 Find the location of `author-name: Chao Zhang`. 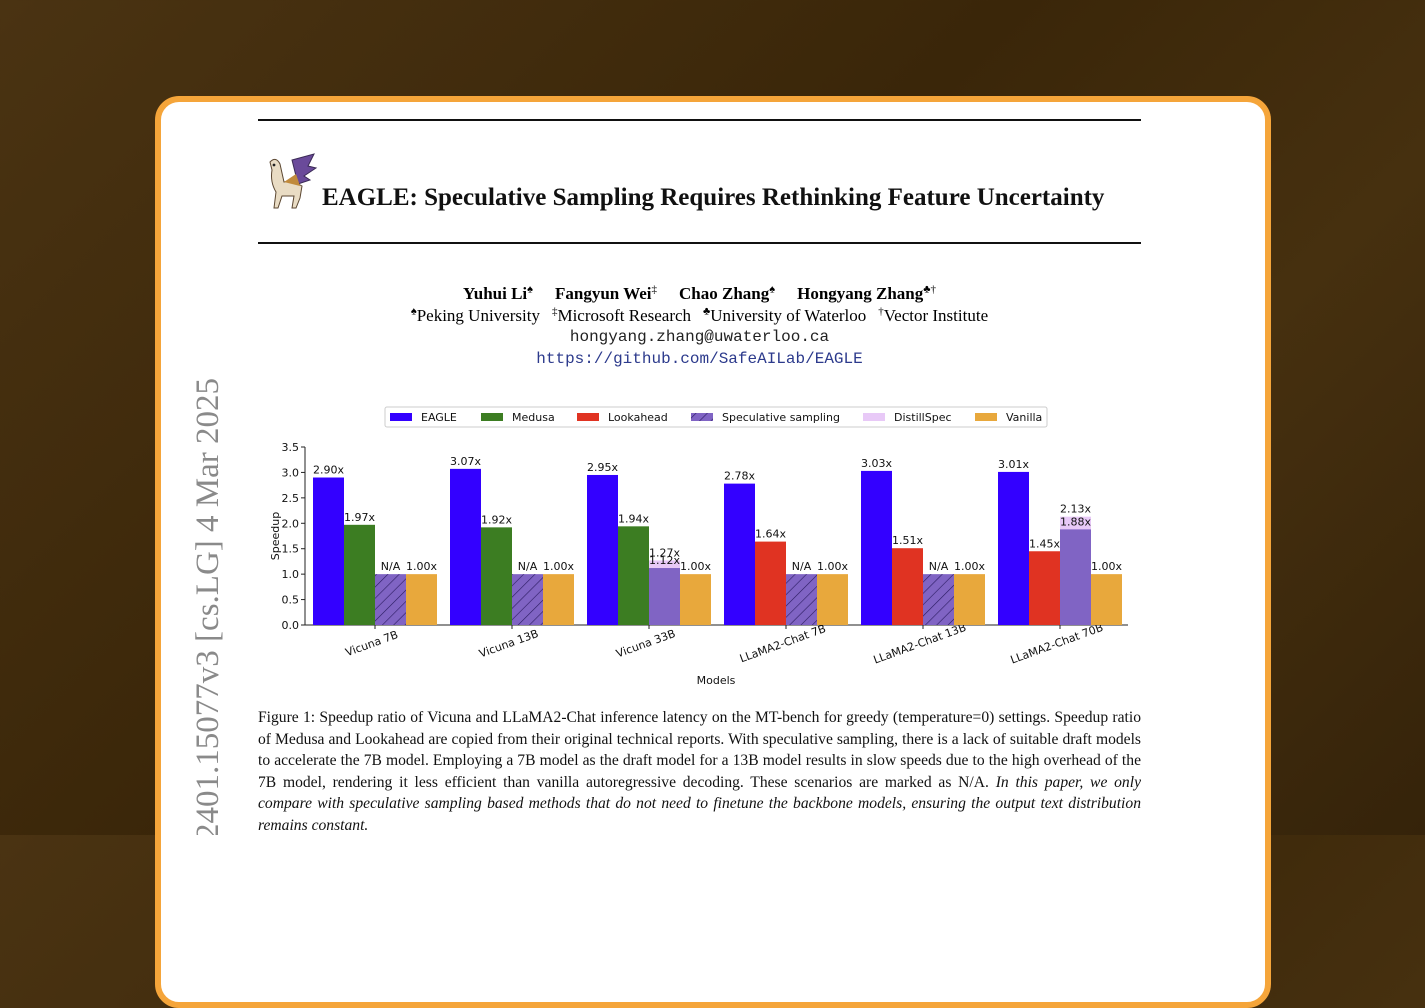

author-name: Chao Zhang is located at coordinates (724, 293).